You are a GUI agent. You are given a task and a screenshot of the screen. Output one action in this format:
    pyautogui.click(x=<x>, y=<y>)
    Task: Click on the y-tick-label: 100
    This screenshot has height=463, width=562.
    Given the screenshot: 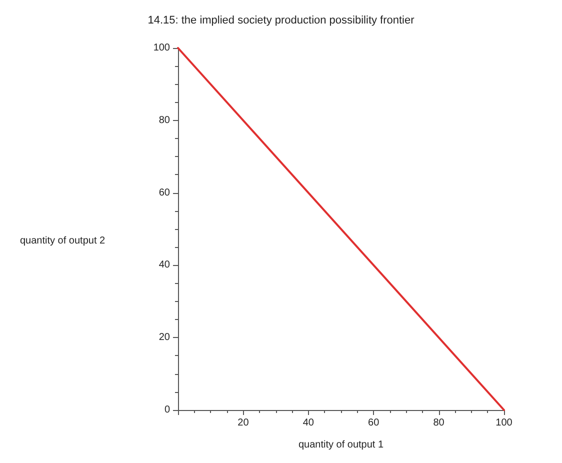 What is the action you would take?
    pyautogui.click(x=161, y=48)
    